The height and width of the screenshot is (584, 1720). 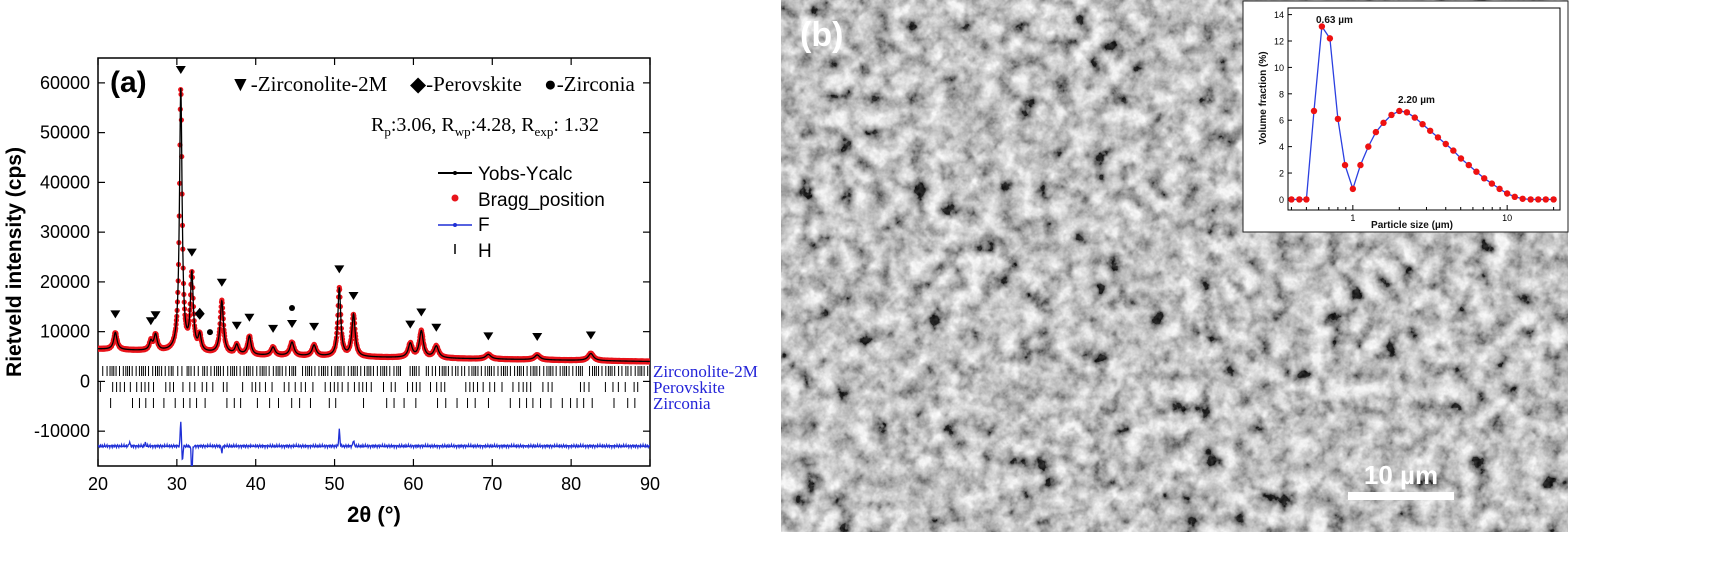 What do you see at coordinates (492, 484) in the screenshot?
I see `x-tick-label: 70` at bounding box center [492, 484].